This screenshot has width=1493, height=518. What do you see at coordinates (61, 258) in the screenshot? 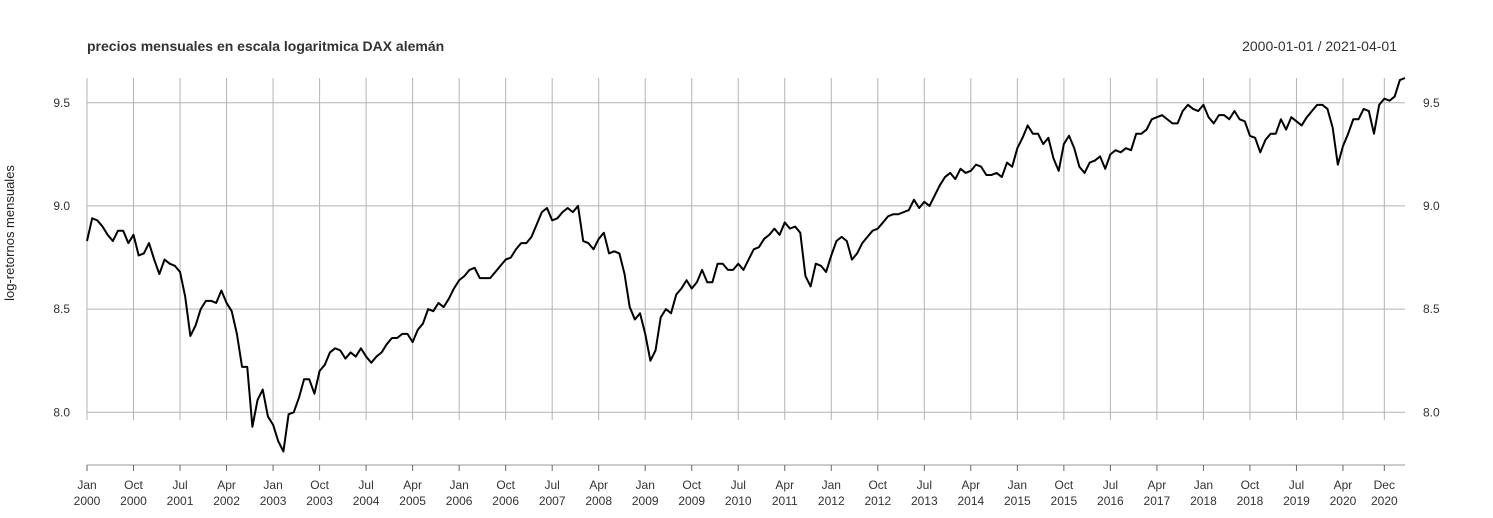
I see `y-axis-left: 8.0 8.5 9.0 9.5` at bounding box center [61, 258].